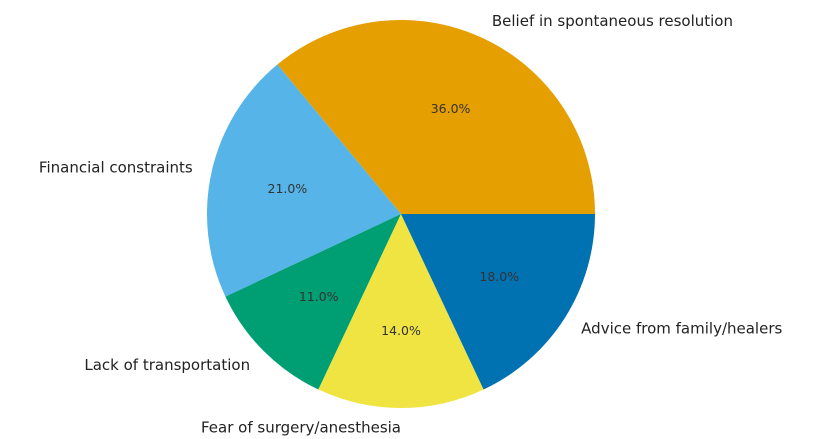  What do you see at coordinates (303, 180) in the screenshot?
I see `pie-slice-financial-constraints` at bounding box center [303, 180].